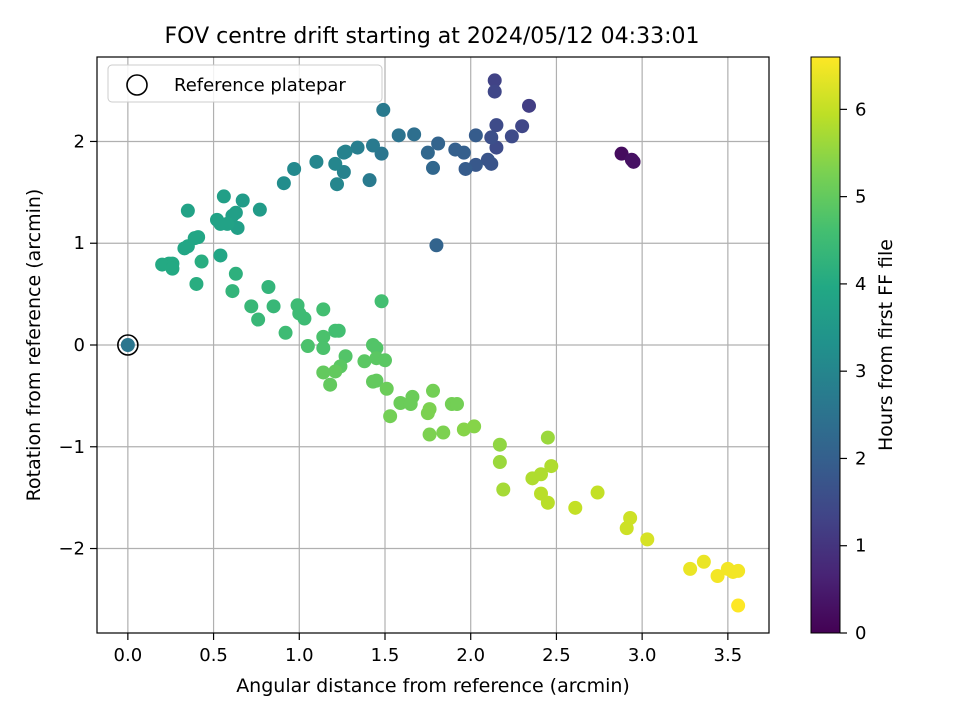  Describe the element at coordinates (79, 243) in the screenshot. I see `y-tick-label: 1` at that location.